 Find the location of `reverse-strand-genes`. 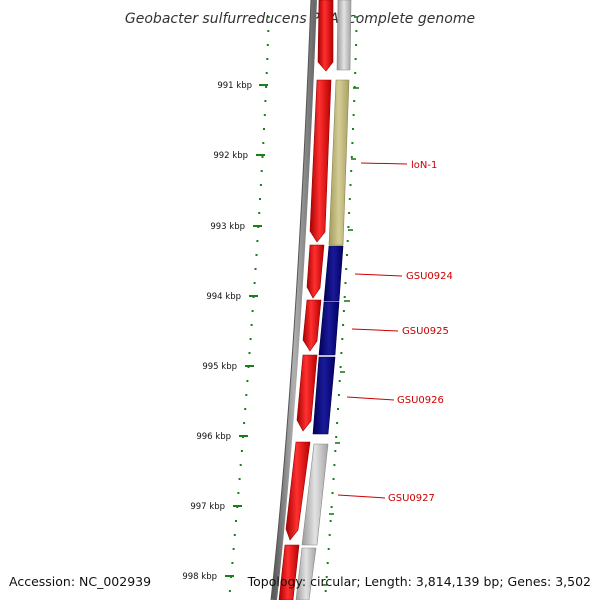

reverse-strand-genes is located at coordinates (323, 300).